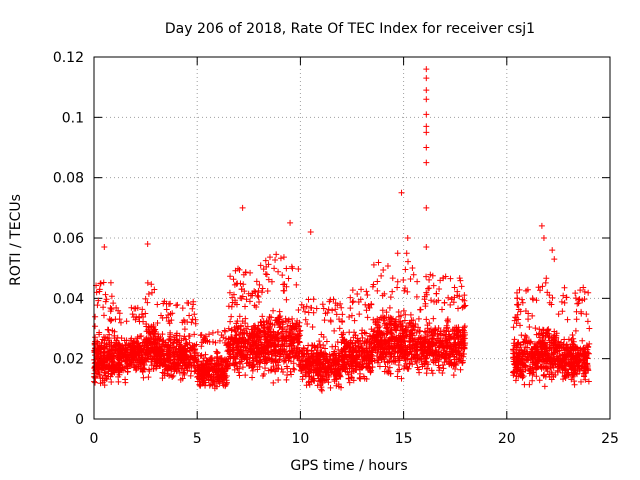 This screenshot has width=640, height=480. I want to click on y-axis-label: ROTI / TECUs, so click(16, 240).